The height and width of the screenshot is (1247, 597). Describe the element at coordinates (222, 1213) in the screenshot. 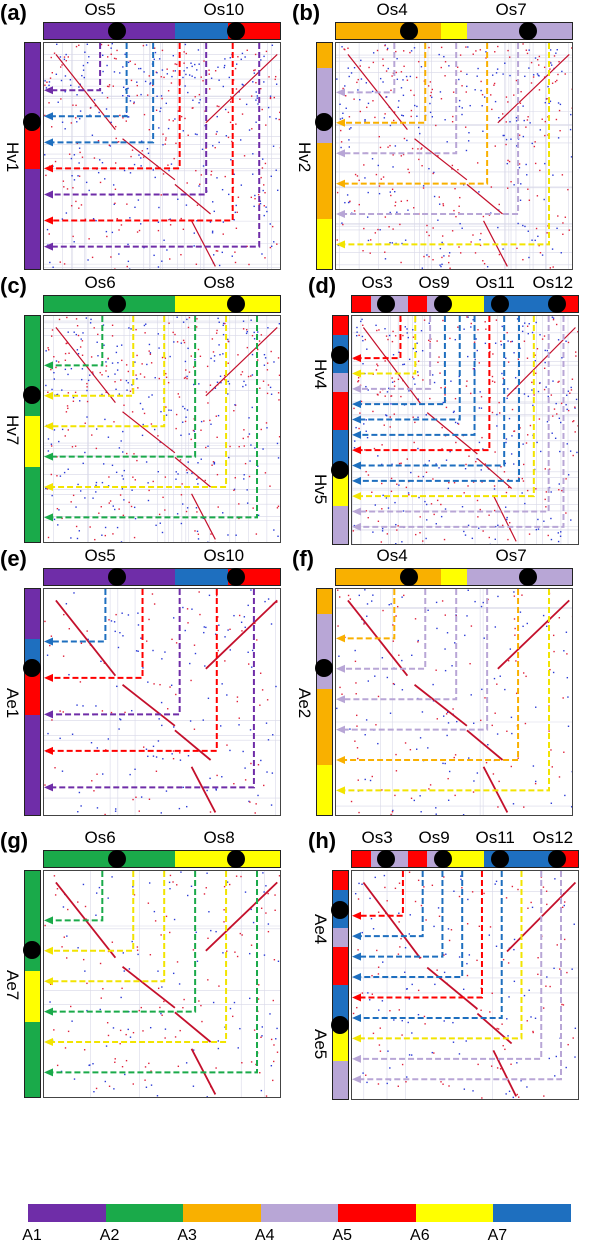

I see `legend-swatch` at that location.